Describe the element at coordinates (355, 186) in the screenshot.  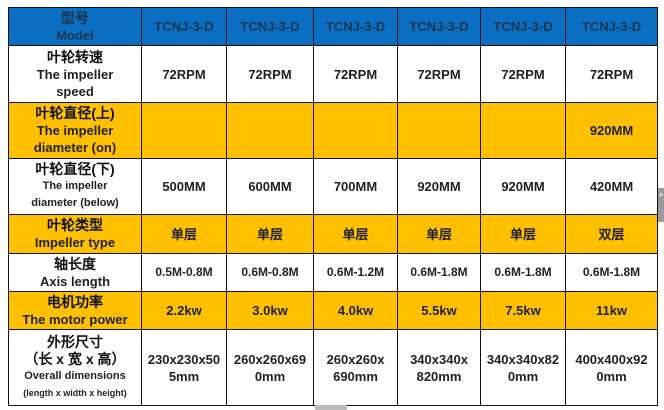
I see `value-cell: 700MM` at that location.